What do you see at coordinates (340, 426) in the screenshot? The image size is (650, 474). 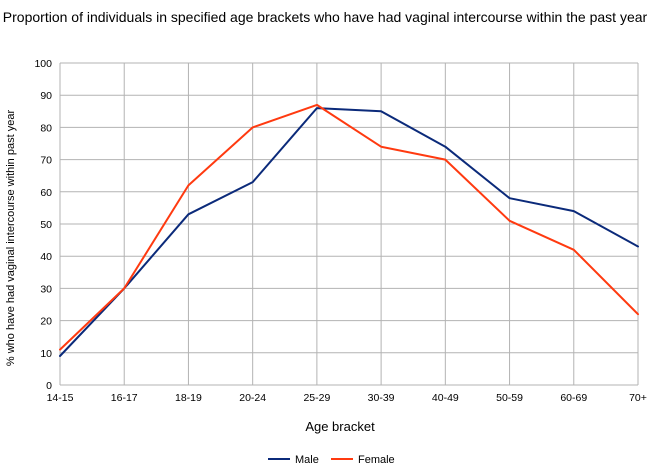 I see `x-axis-label: Age bracket` at bounding box center [340, 426].